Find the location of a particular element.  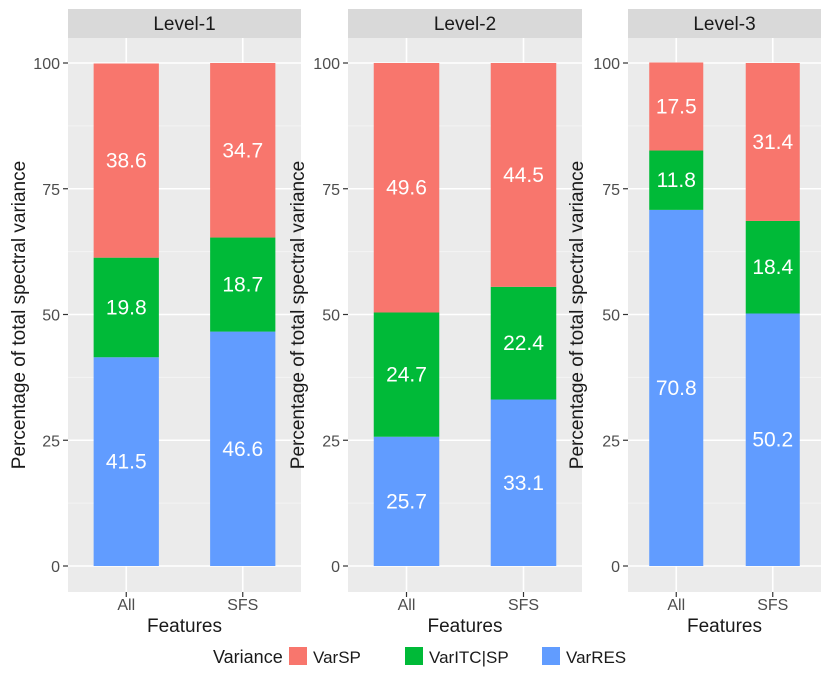

panel-title: Level-1 is located at coordinates (184, 24).